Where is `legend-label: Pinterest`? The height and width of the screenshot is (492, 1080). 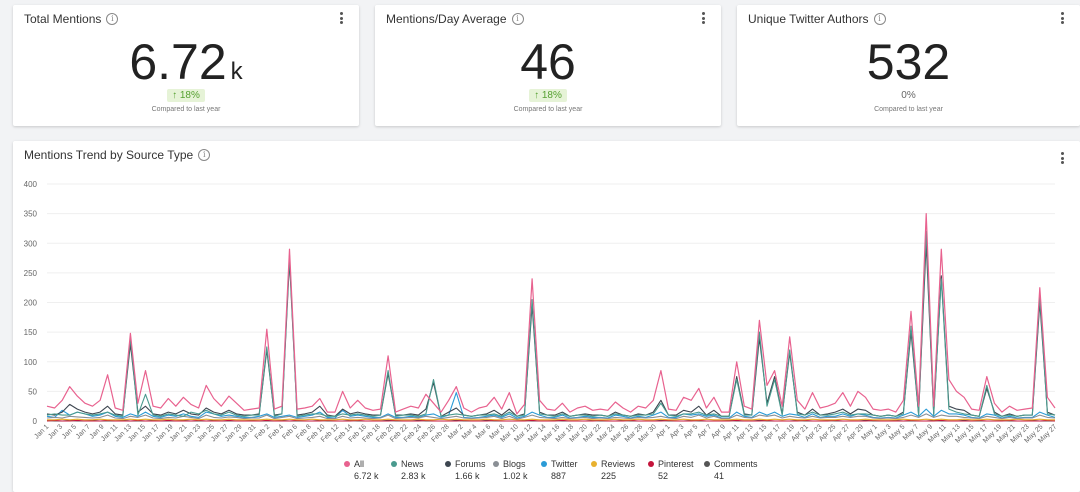 legend-label: Pinterest is located at coordinates (676, 464).